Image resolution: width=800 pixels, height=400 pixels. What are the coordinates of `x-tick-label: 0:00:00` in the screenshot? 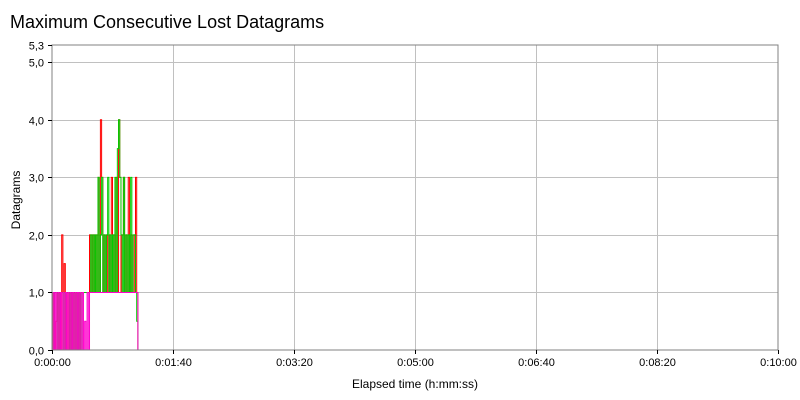 It's located at (52, 363).